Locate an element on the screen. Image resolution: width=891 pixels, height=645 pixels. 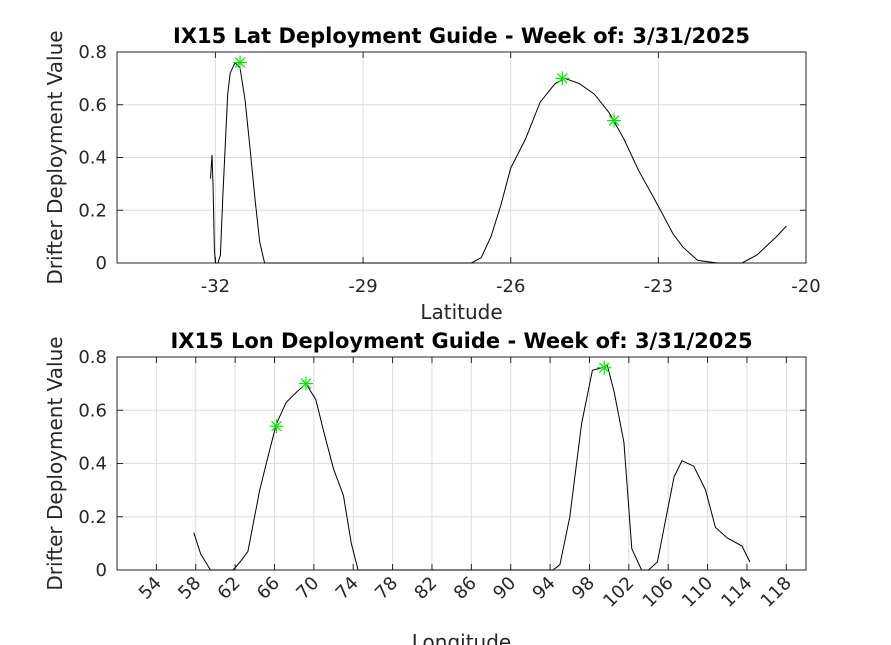
lat-y-axis-label: Drifter Deployment Value is located at coordinates (55, 157).